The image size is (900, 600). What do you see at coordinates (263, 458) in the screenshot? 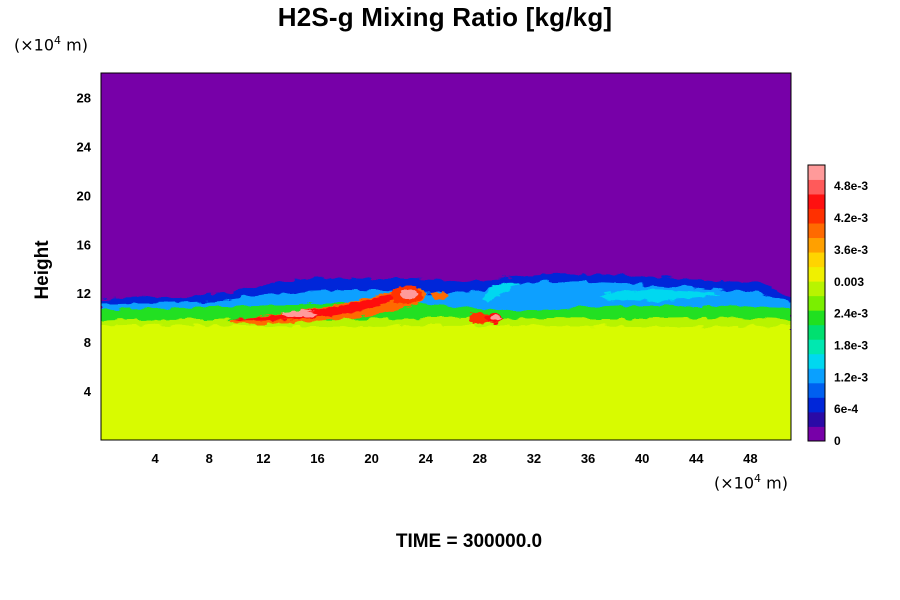
I see `x-tick-label: 12` at bounding box center [263, 458].